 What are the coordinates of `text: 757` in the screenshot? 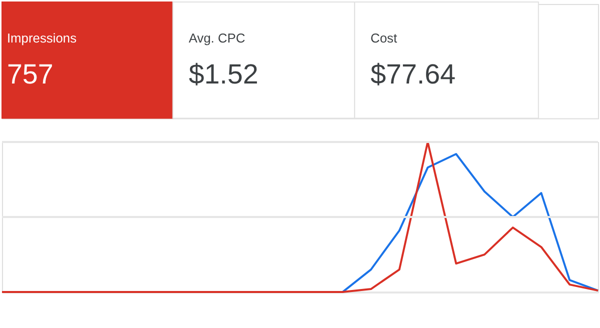 It's located at (30, 74).